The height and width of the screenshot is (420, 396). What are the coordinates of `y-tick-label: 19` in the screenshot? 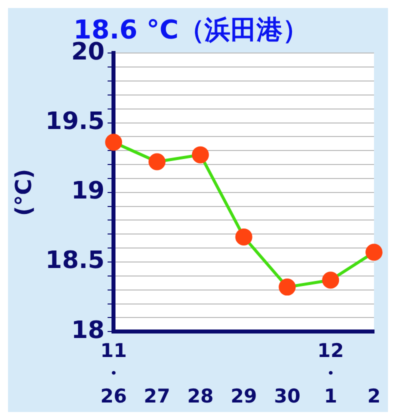 It's located at (88, 190).